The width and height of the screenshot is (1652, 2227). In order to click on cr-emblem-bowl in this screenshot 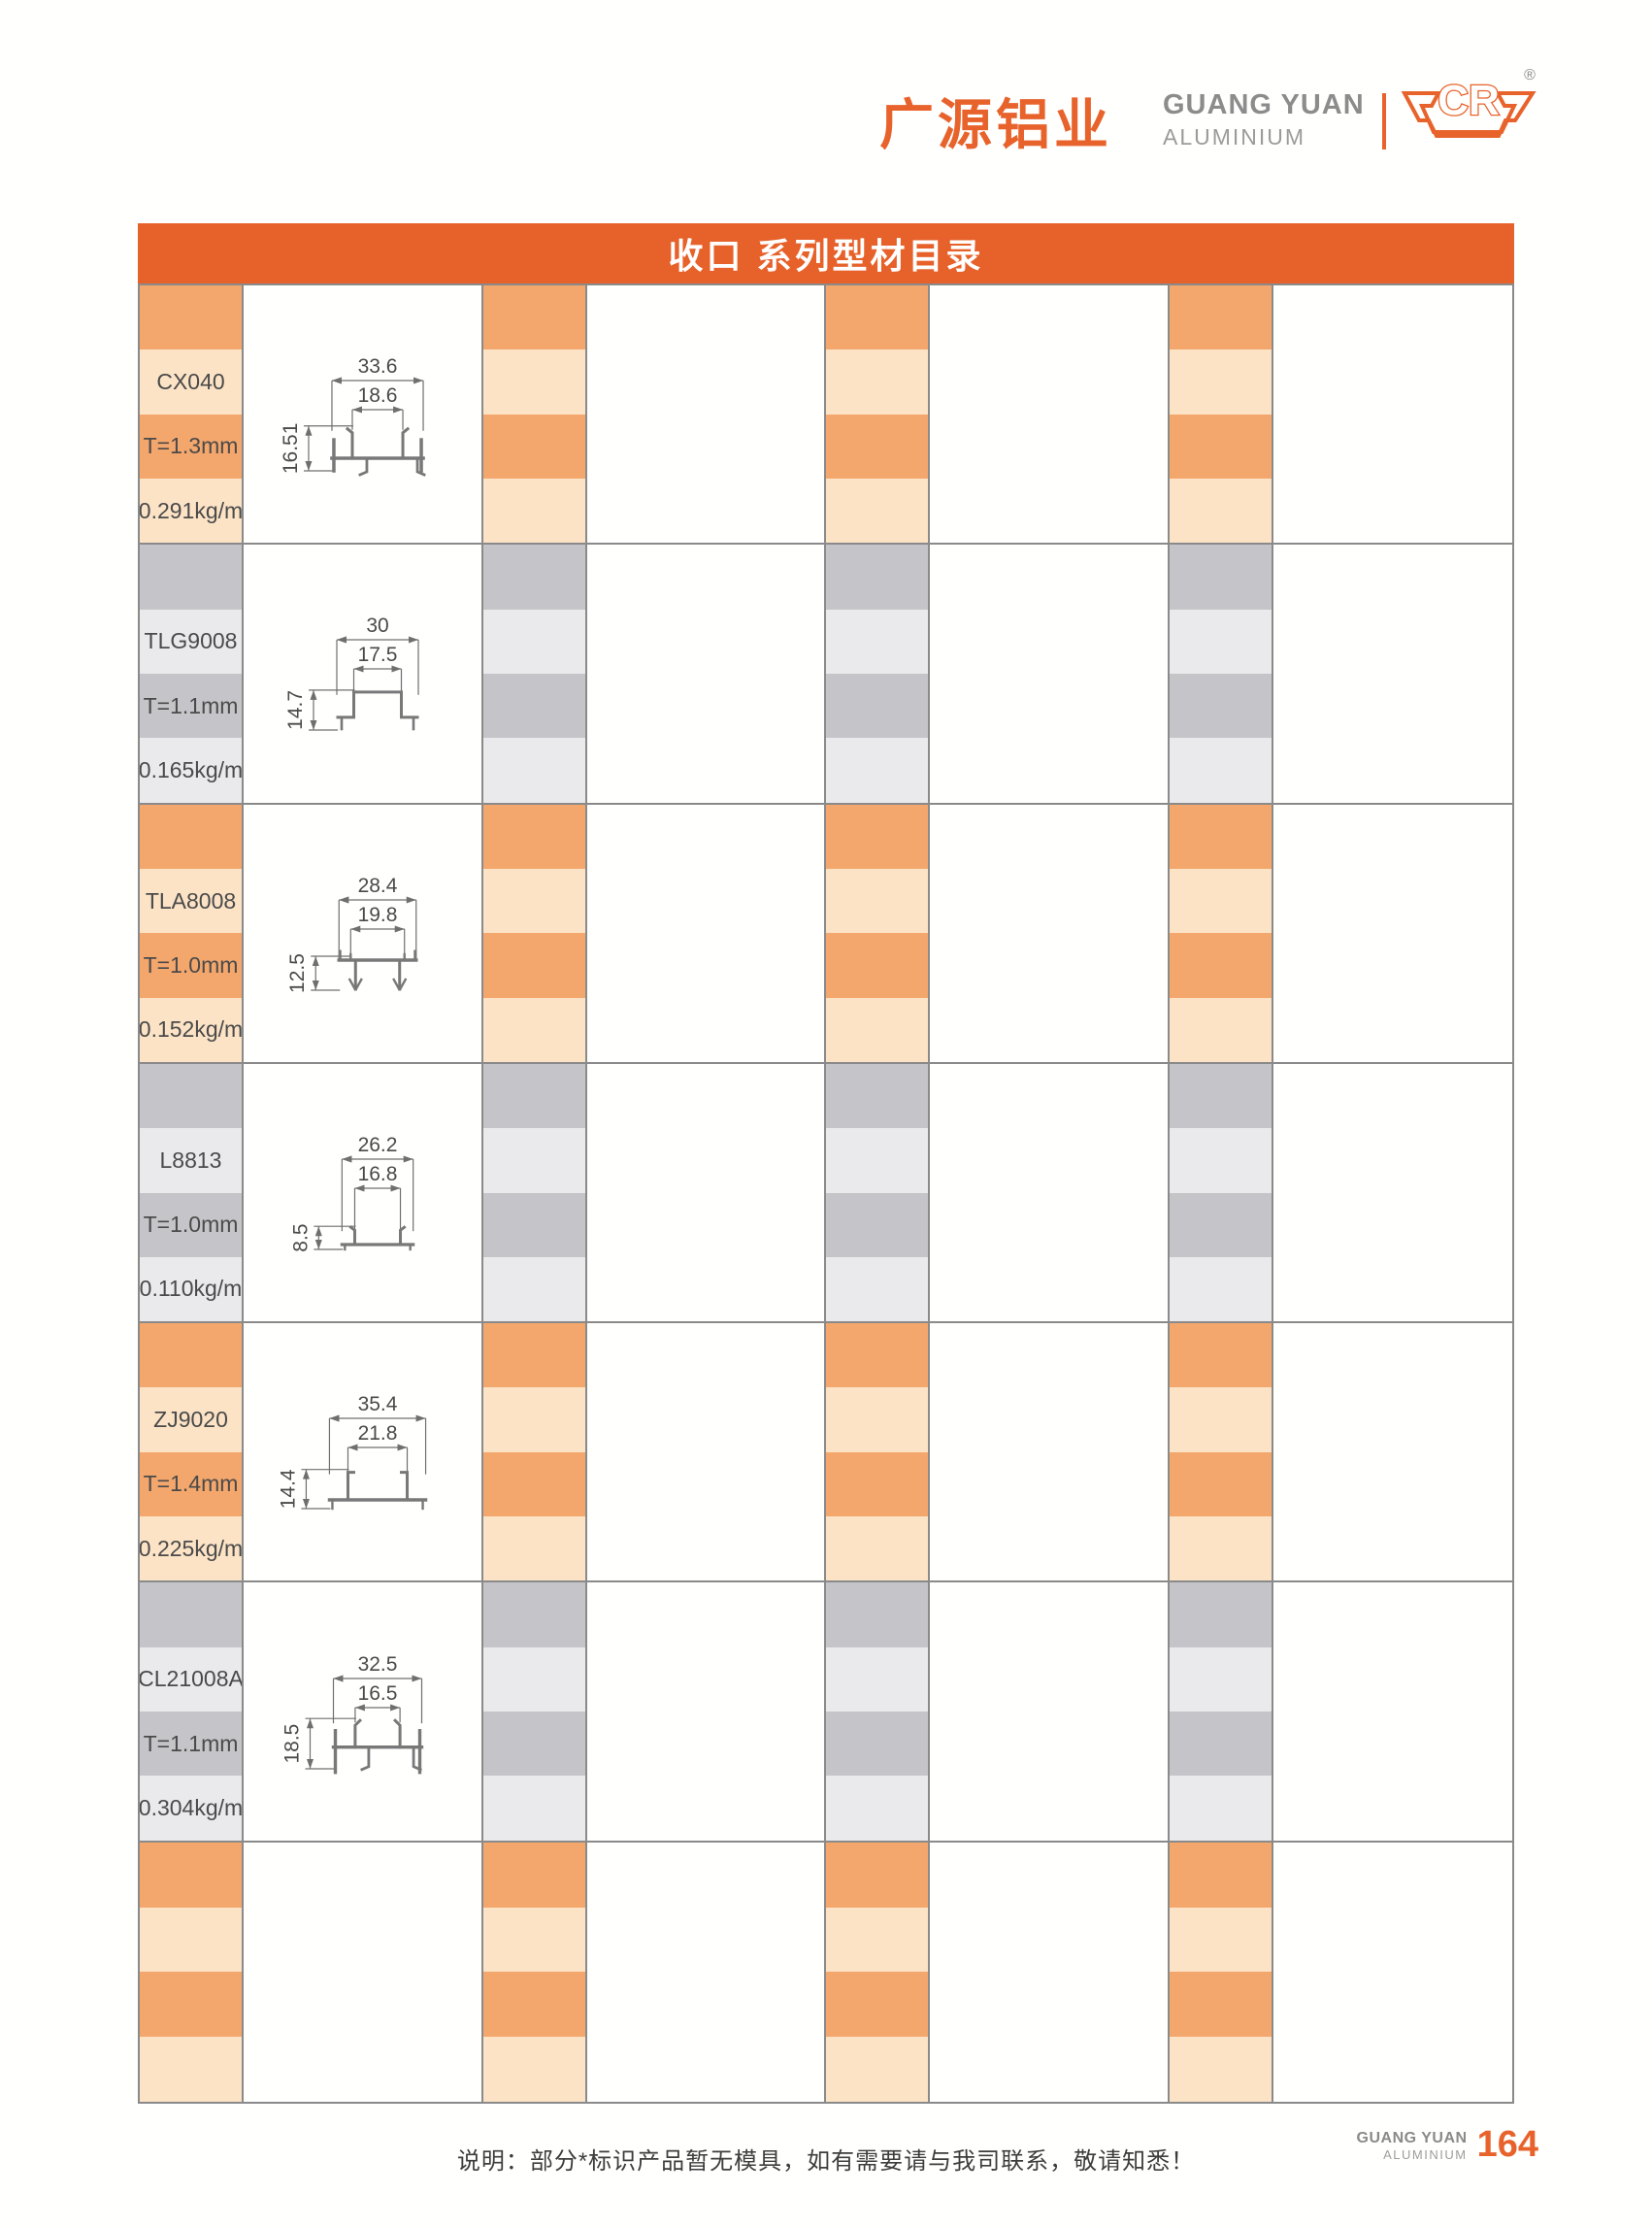, I will do `click(1468, 114)`.